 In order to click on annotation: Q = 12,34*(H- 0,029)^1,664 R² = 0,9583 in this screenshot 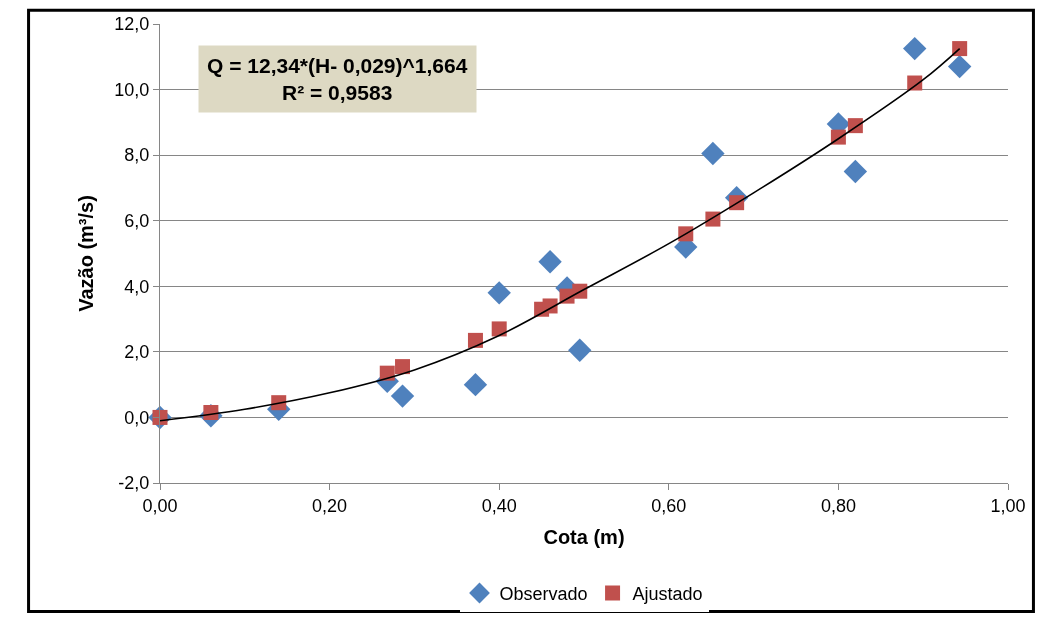, I will do `click(337, 79)`.